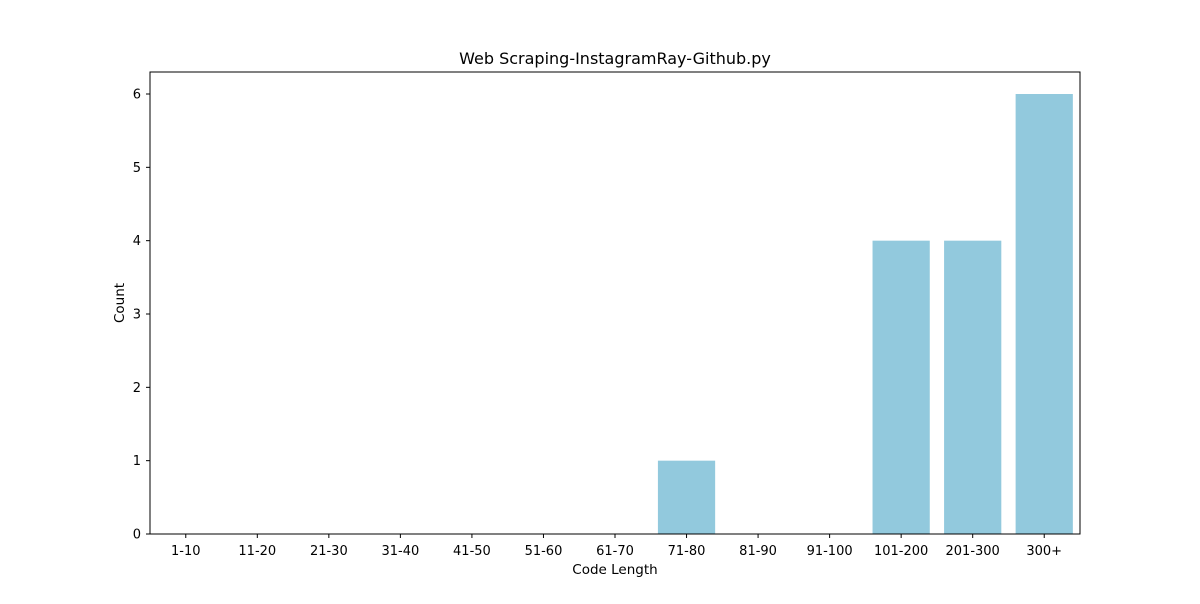 The height and width of the screenshot is (604, 1200). I want to click on y-tick-label: 2, so click(137, 388).